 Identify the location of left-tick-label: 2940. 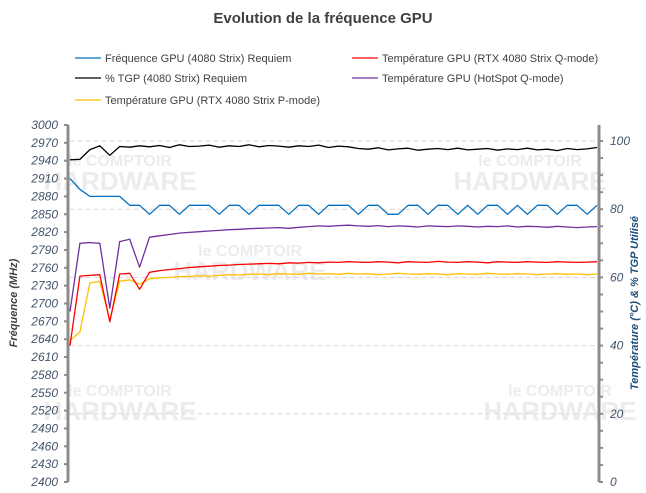
(44, 161).